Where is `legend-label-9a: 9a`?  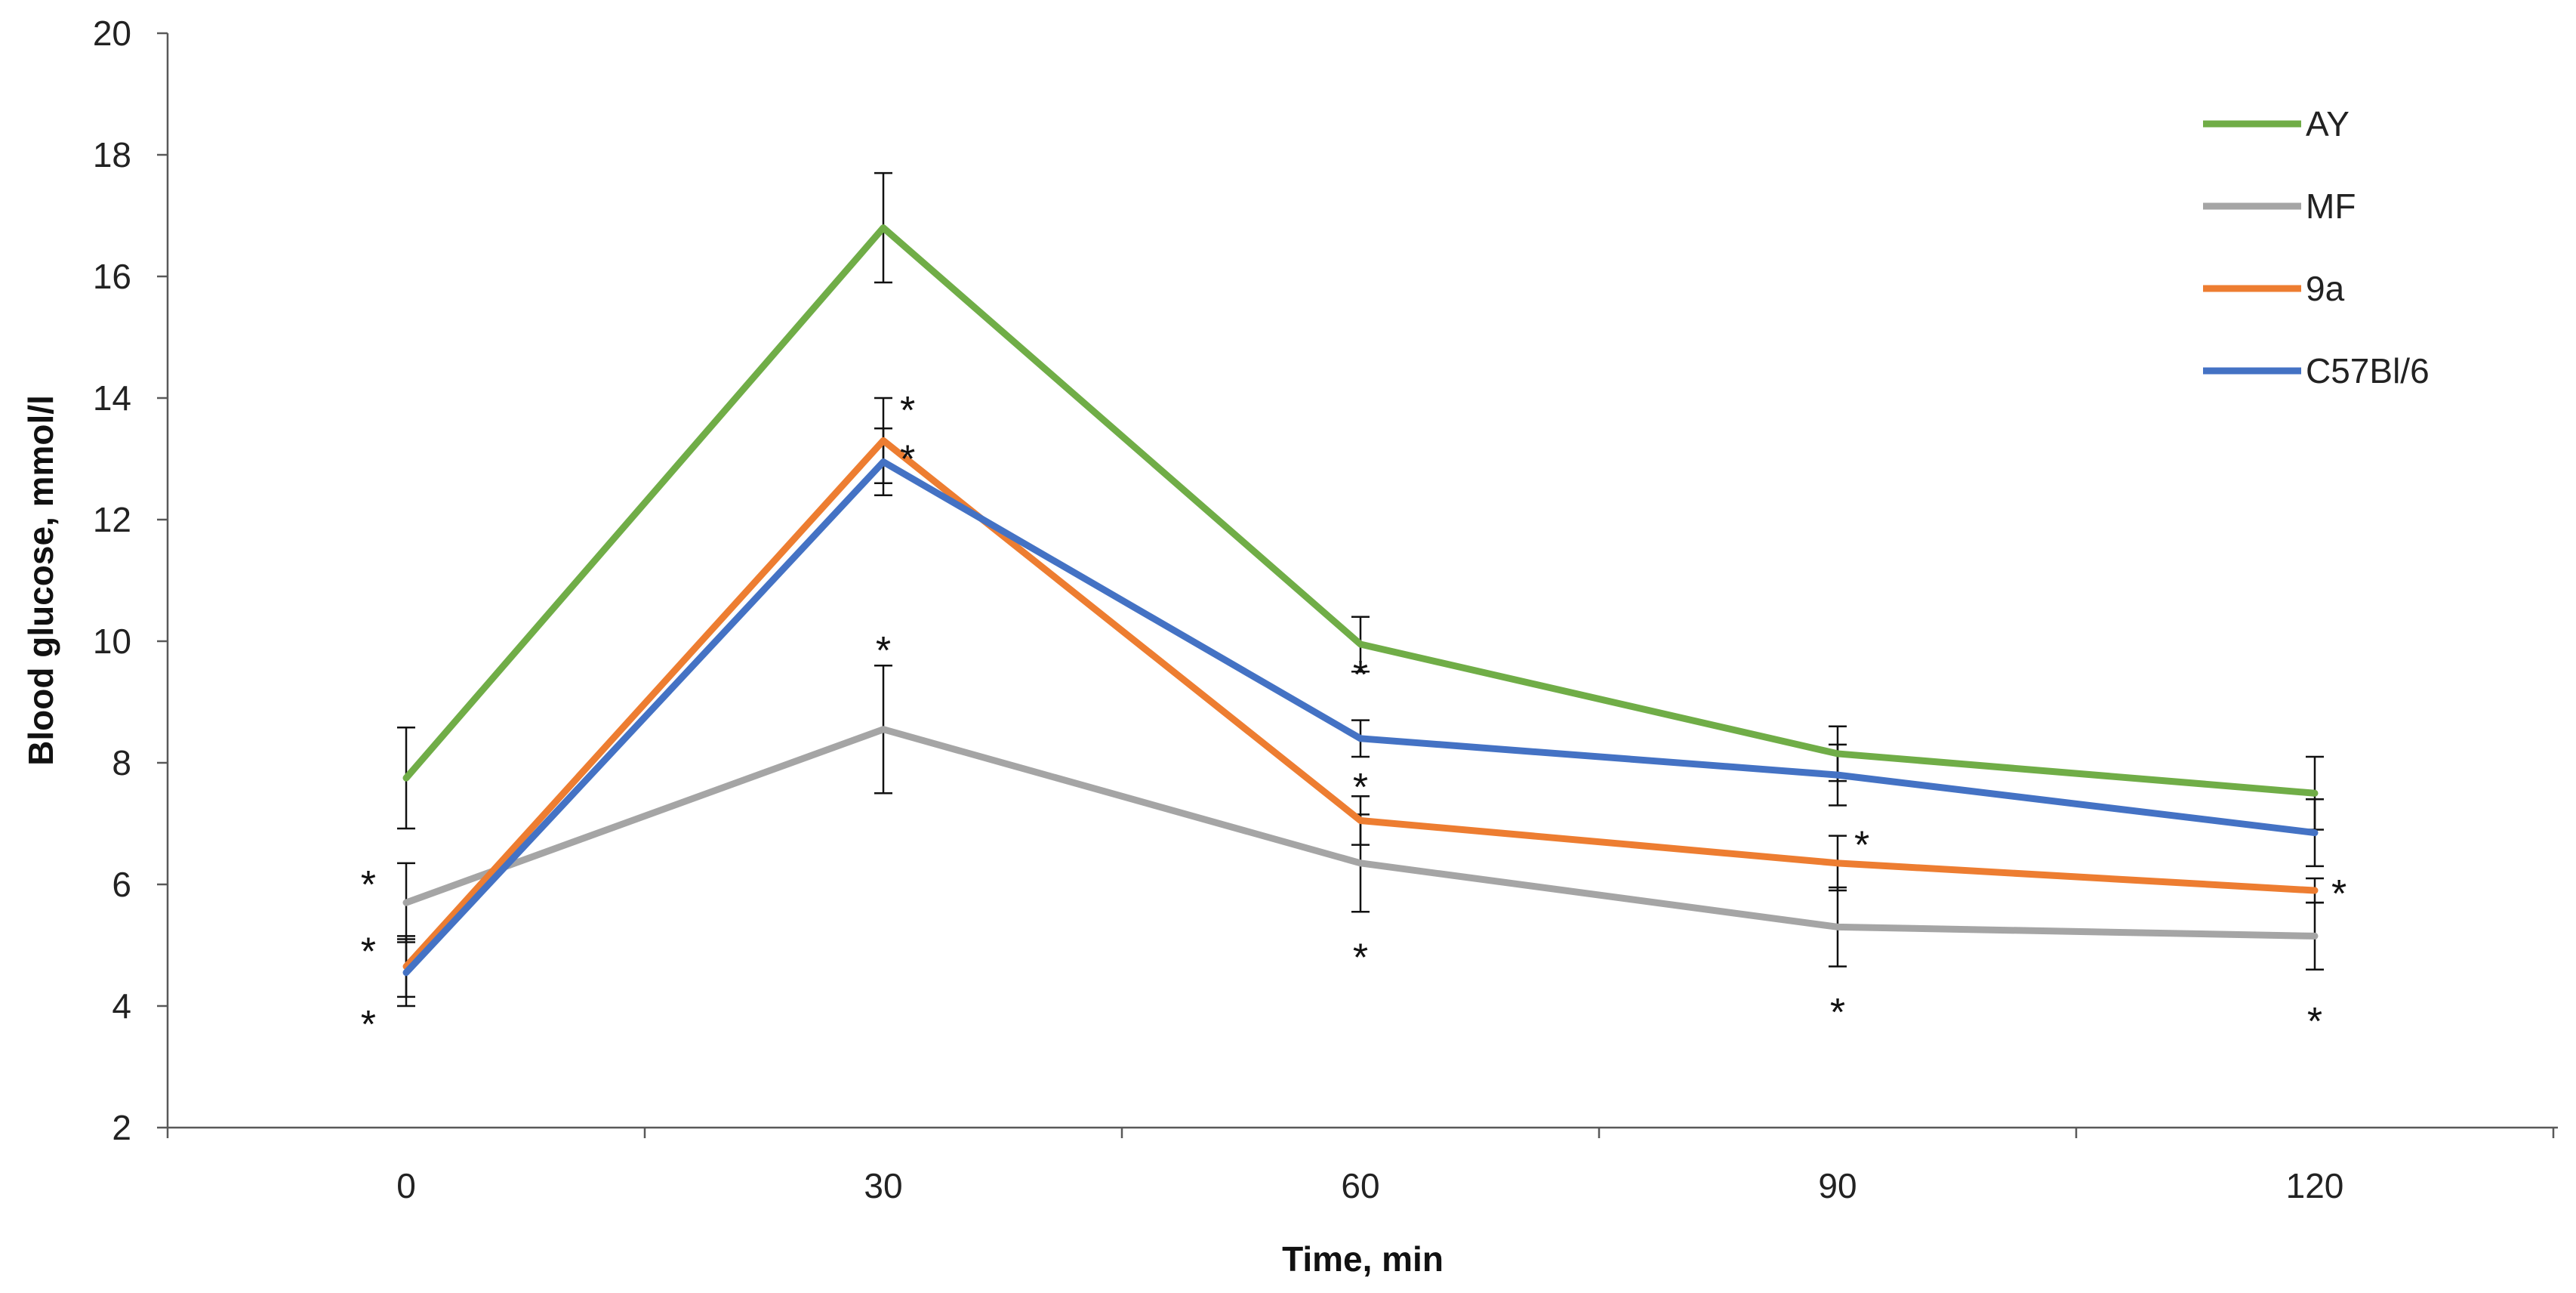 legend-label-9a: 9a is located at coordinates (2325, 289).